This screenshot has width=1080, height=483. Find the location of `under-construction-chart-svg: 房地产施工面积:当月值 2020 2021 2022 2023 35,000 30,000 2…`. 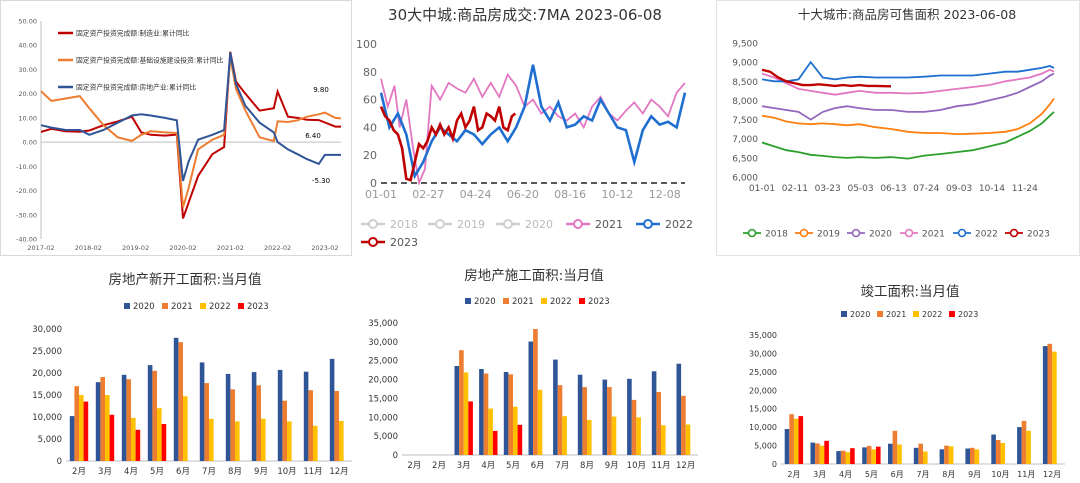

under-construction-chart-svg: 房地产施工面积:当月值 2020 2021 2022 2023 35,000 30,000 2… is located at coordinates (533, 369).